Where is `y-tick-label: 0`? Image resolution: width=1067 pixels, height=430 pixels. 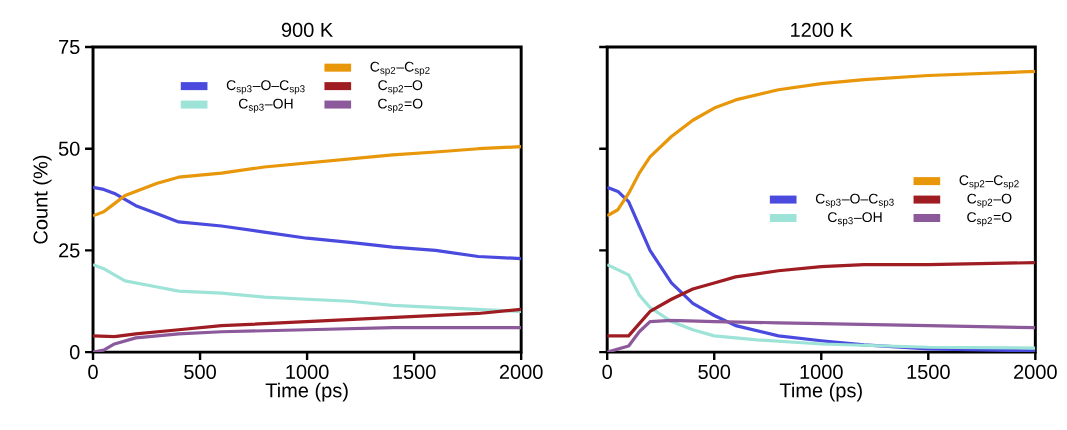 y-tick-label: 0 is located at coordinates (74, 352).